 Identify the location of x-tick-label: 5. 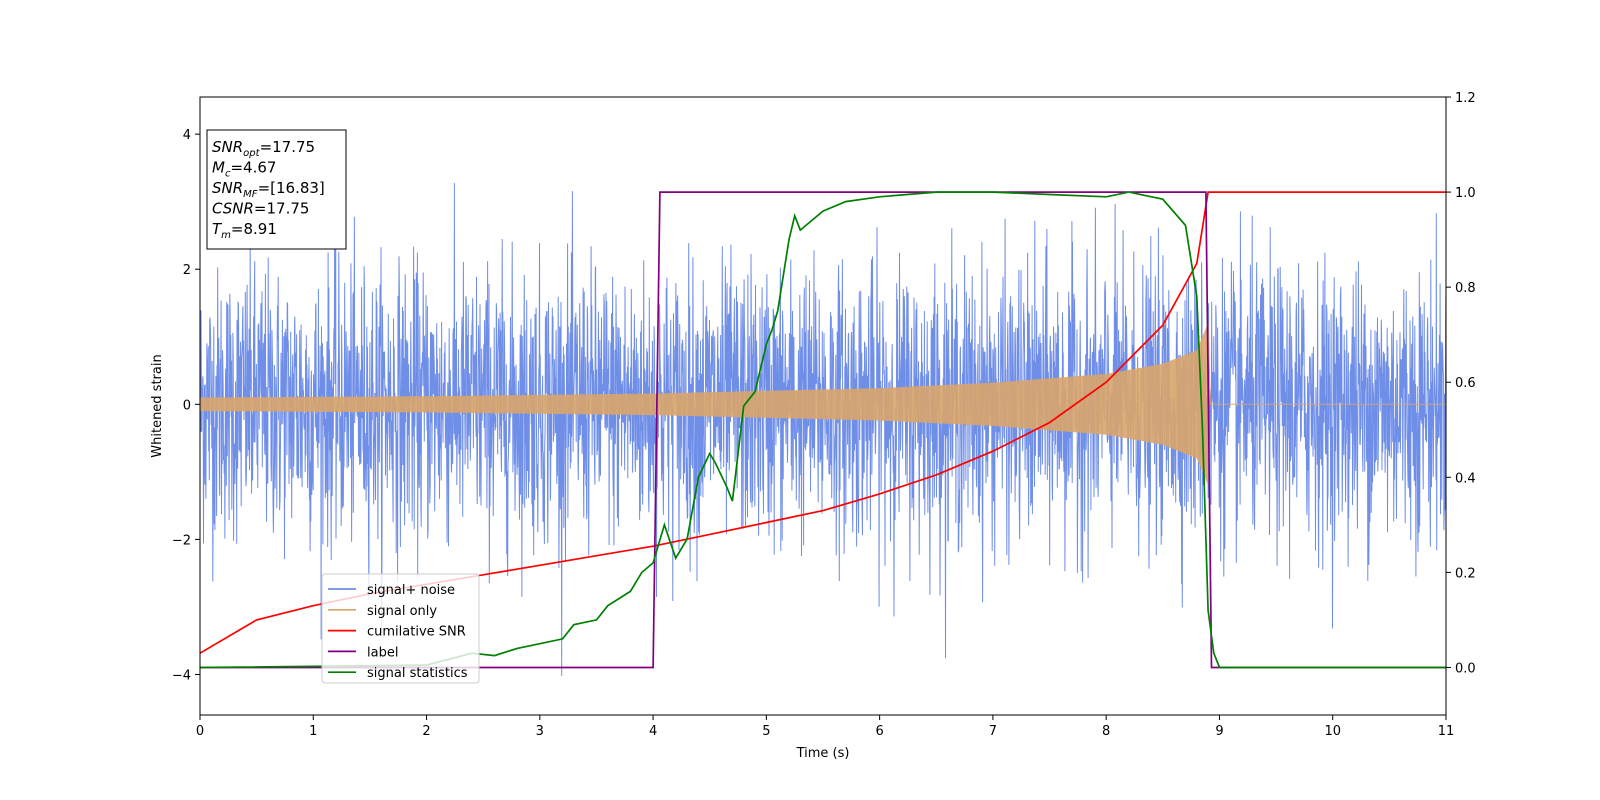
(766, 731).